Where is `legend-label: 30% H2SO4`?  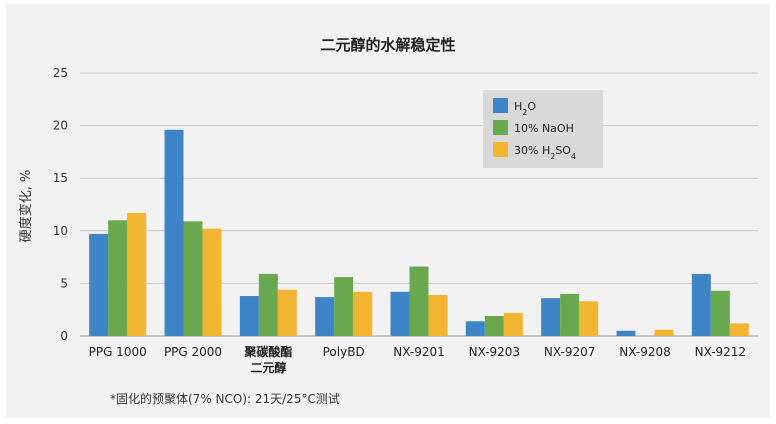 legend-label: 30% H2SO4 is located at coordinates (545, 152).